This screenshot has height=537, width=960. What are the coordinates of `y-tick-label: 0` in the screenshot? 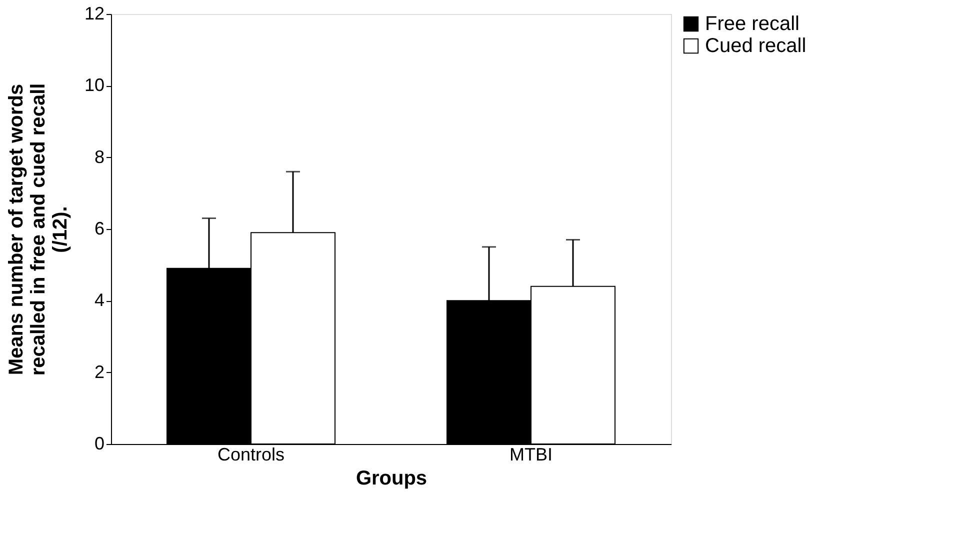 It's located at (99, 444).